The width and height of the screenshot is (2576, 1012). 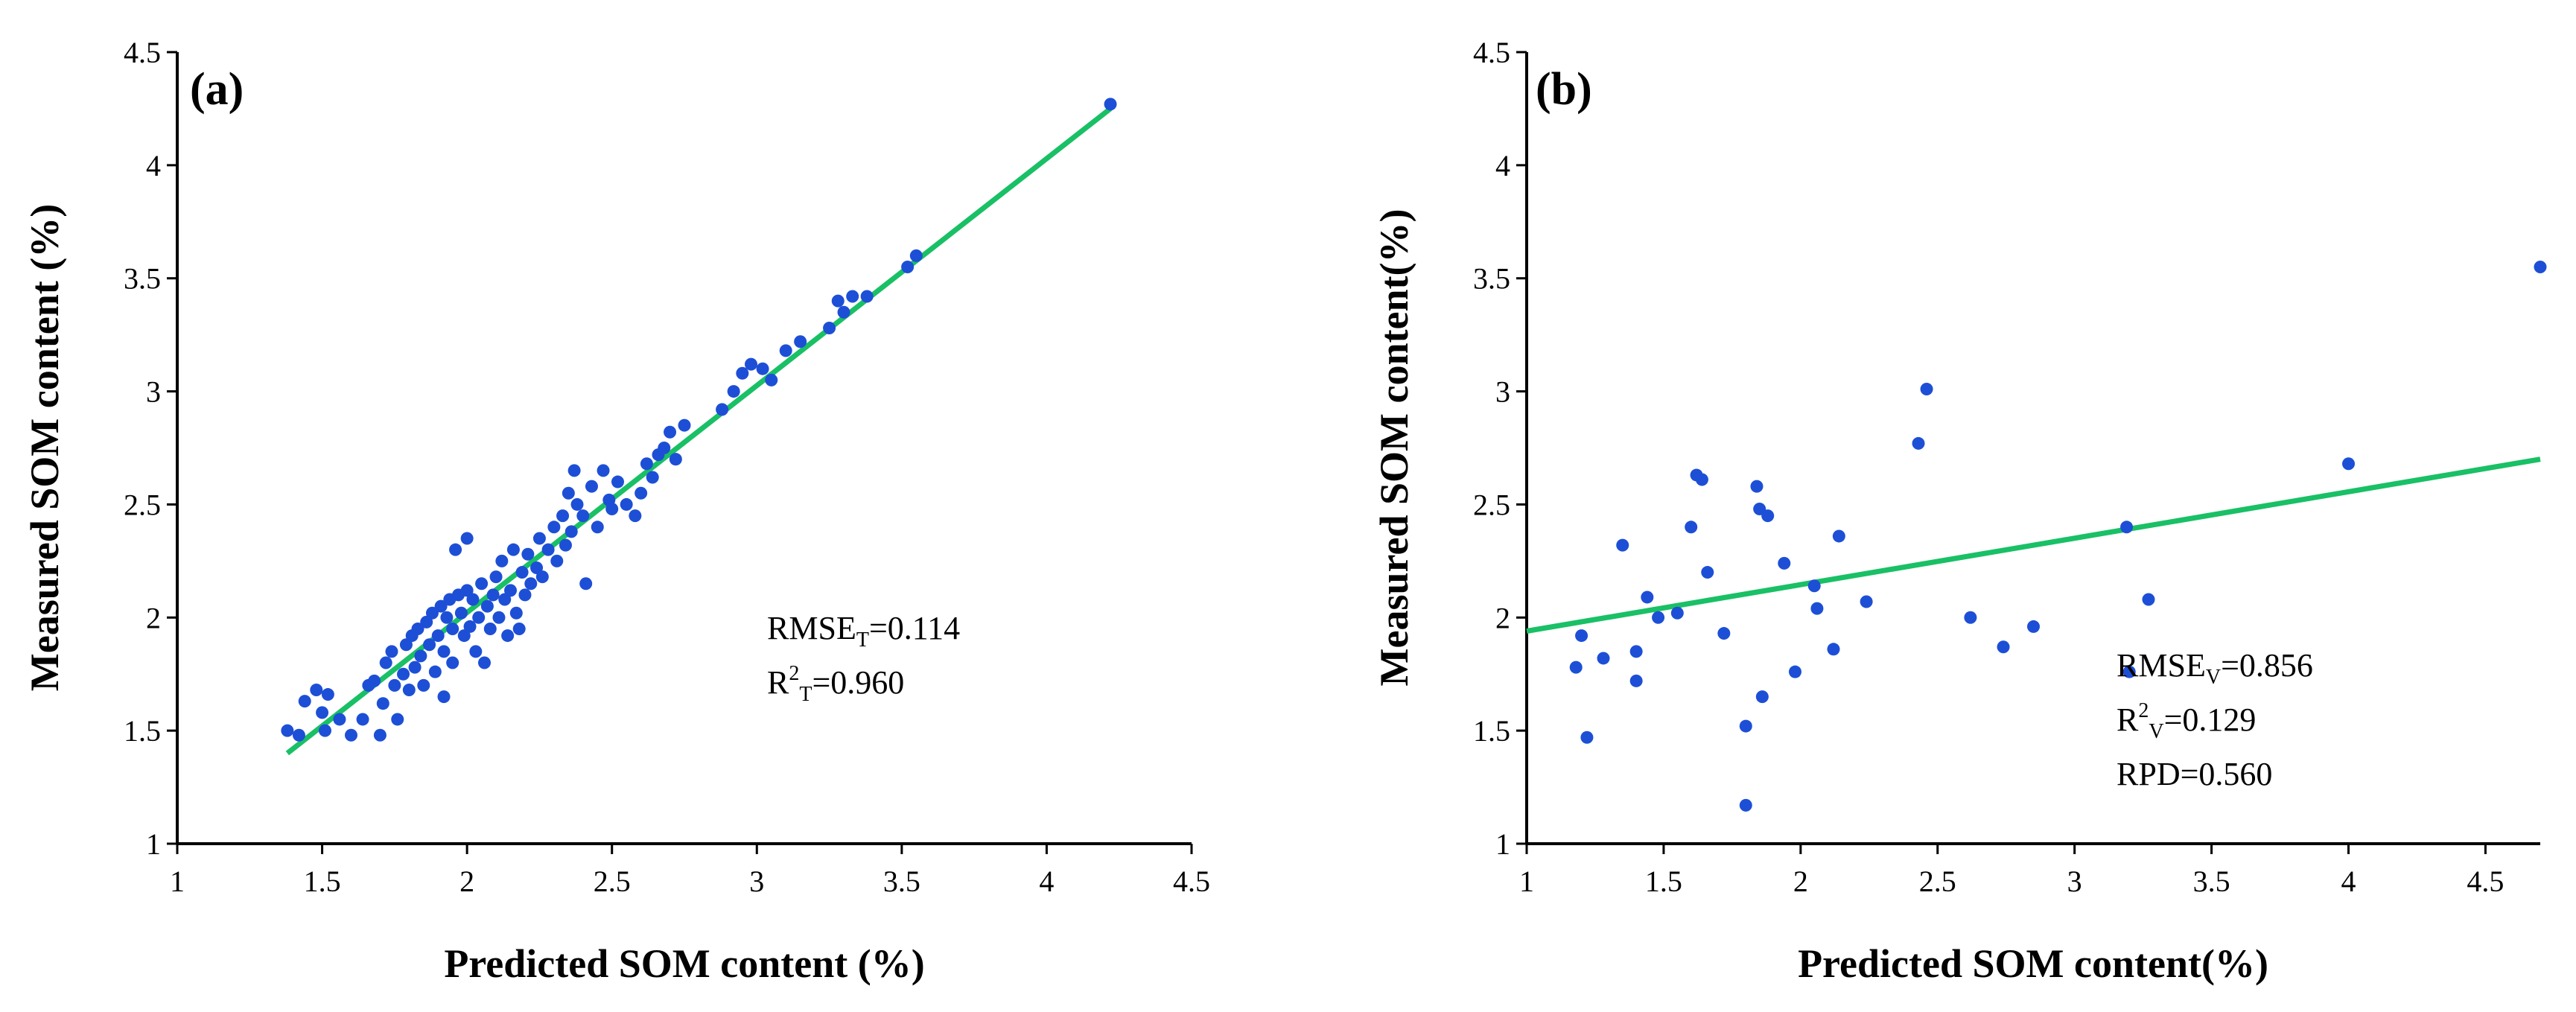 I want to click on panel-b-x-tick-label: 2, so click(x=1800, y=881).